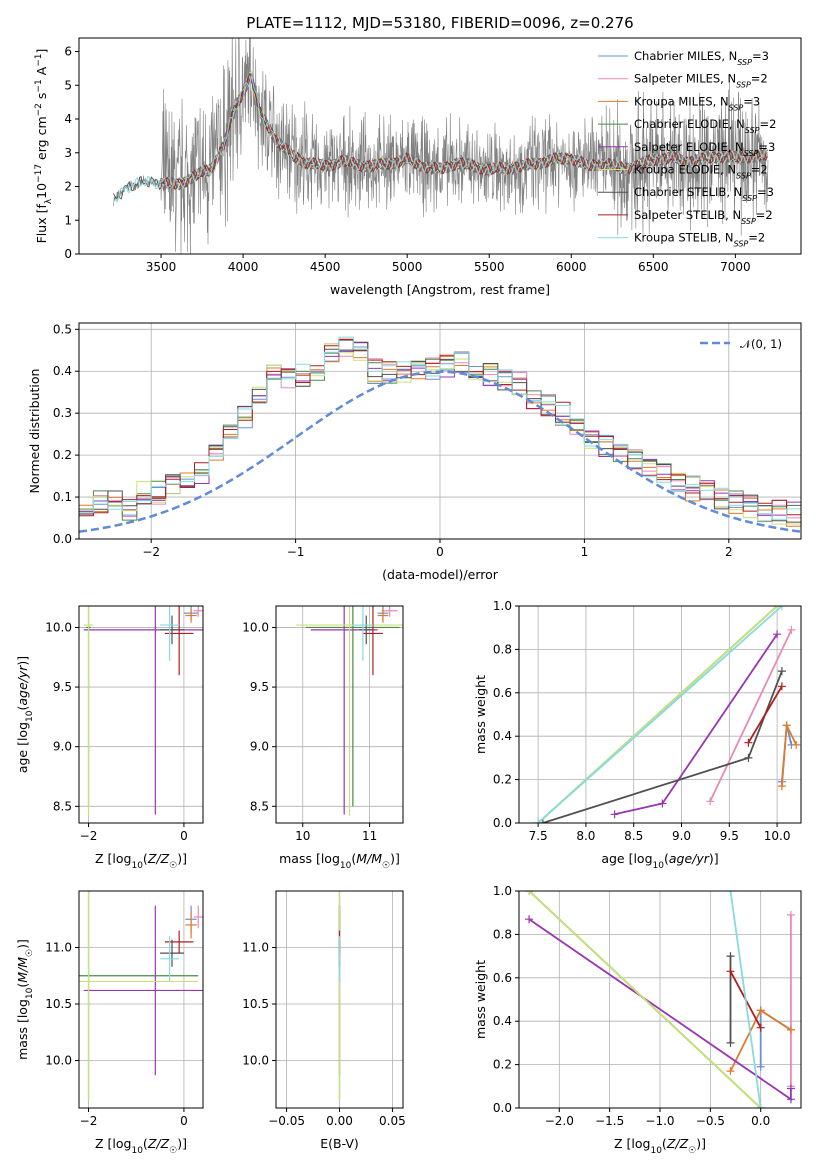  What do you see at coordinates (761, 344) in the screenshot?
I see `legend-entry: 𝒩(0, 1)` at bounding box center [761, 344].